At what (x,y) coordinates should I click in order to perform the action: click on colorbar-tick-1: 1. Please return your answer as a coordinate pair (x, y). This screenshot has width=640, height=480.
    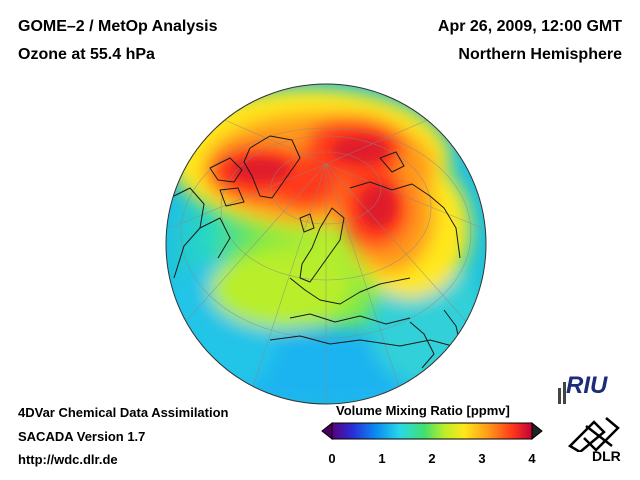
    Looking at the image, I should click on (382, 458).